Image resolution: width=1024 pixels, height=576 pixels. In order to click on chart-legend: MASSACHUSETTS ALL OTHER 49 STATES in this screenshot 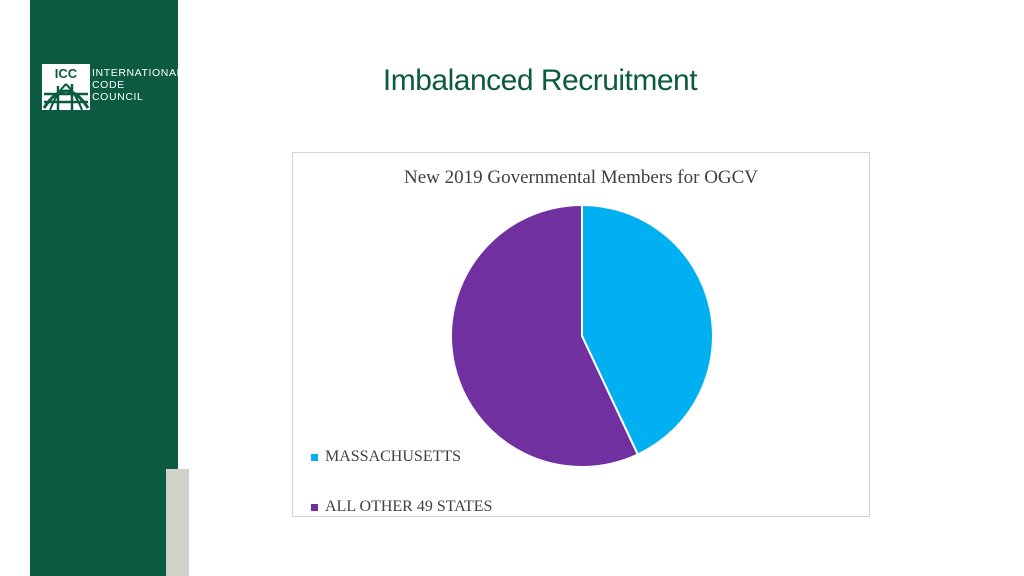, I will do `click(401, 495)`.